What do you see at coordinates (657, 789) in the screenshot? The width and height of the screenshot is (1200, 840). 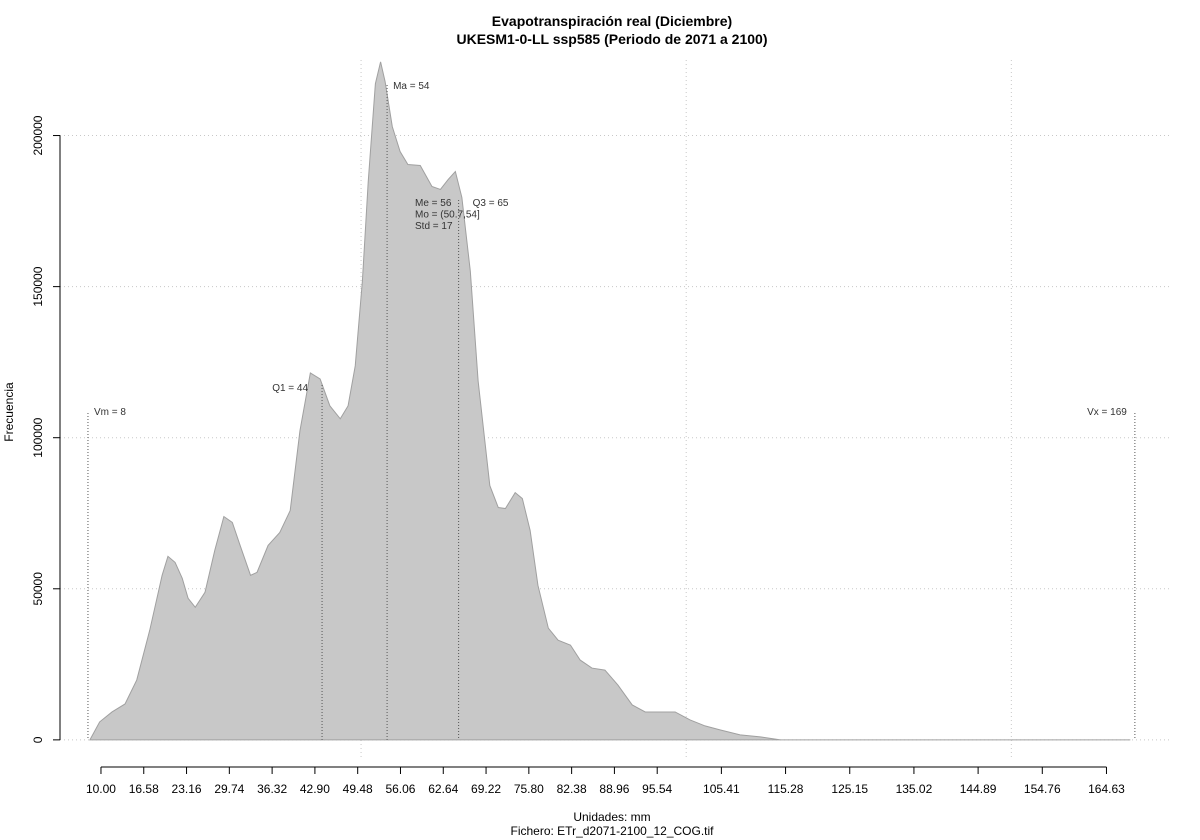 I see `x-tick-label: 95.54` at bounding box center [657, 789].